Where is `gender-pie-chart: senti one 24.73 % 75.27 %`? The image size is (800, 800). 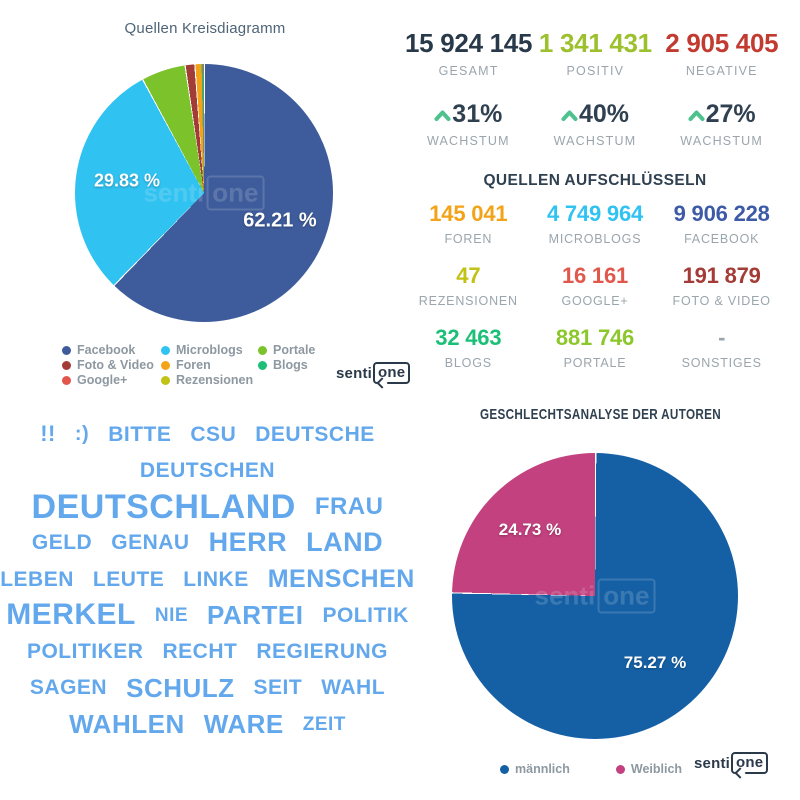
gender-pie-chart: senti one 24.73 % 75.27 % is located at coordinates (595, 596).